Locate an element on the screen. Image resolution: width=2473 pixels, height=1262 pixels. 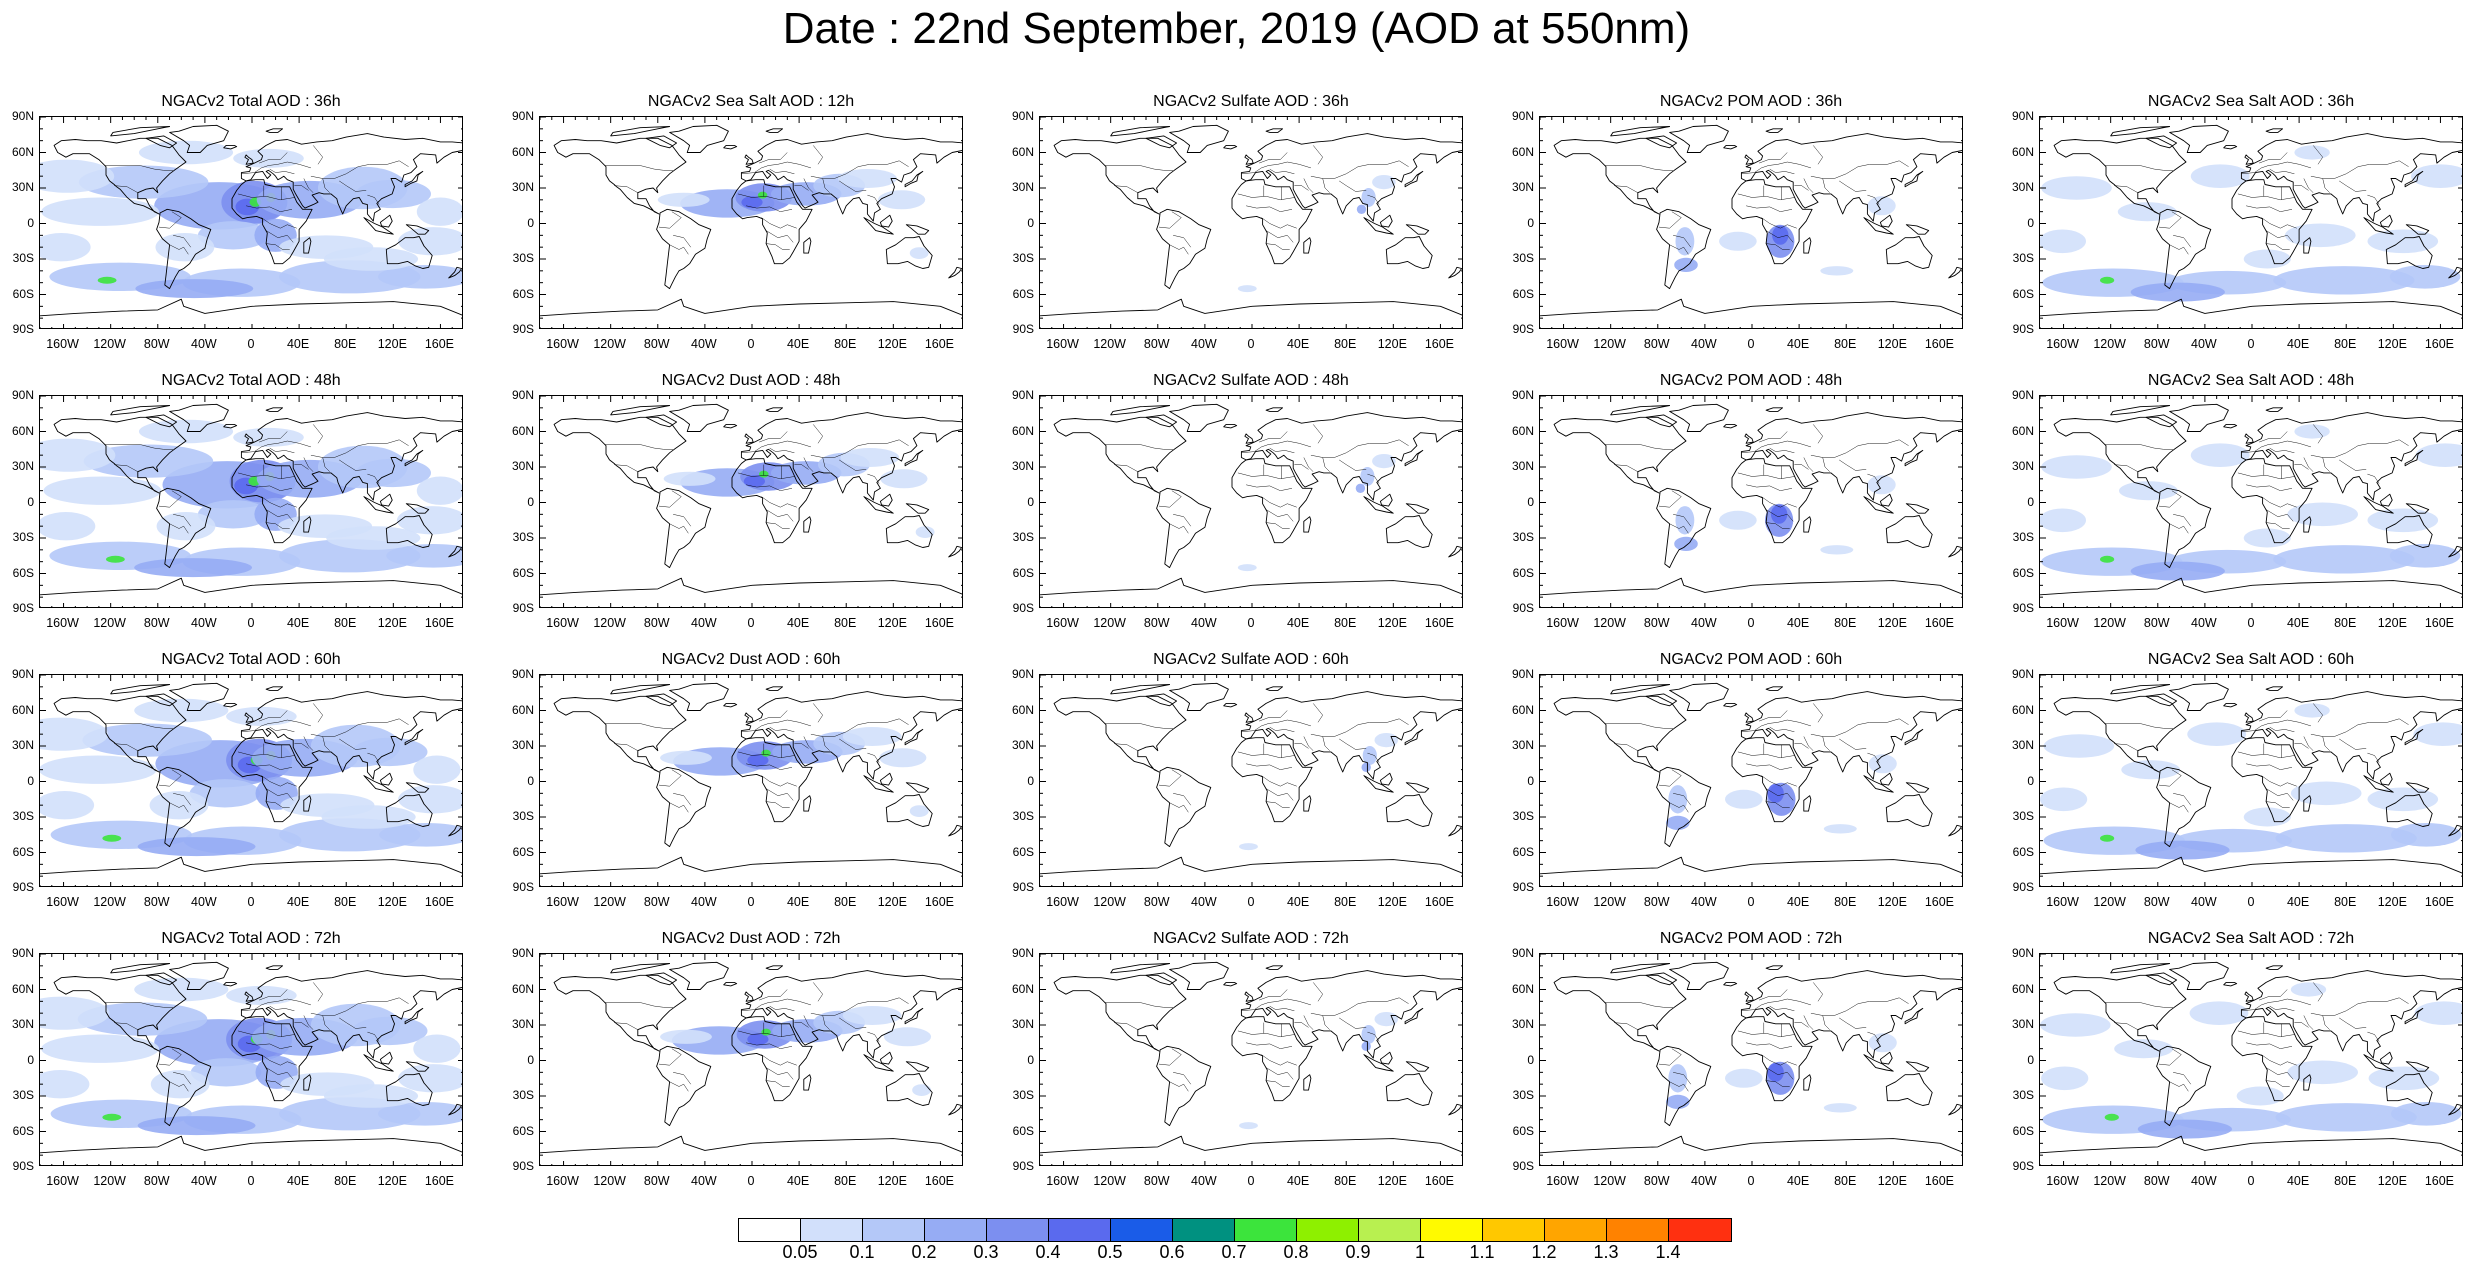
coastline-iceland is located at coordinates (1230, 984).